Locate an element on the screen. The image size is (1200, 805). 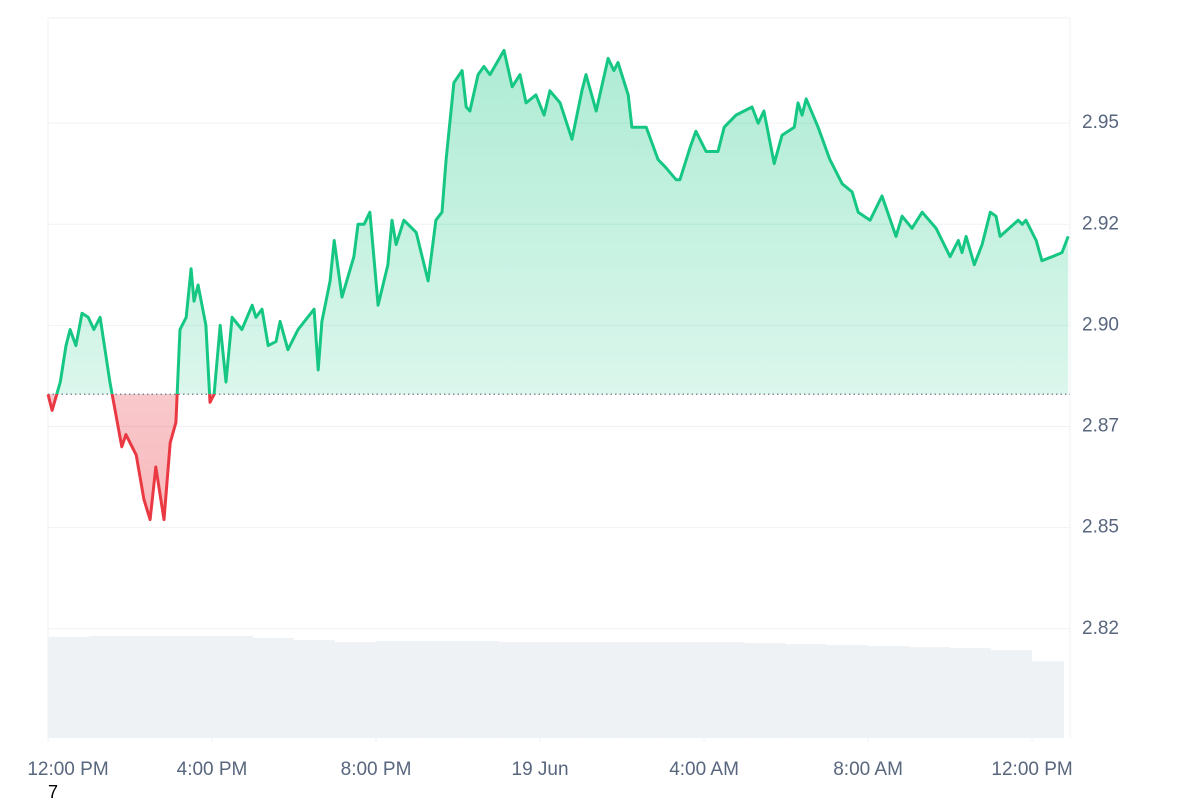
y-tick-label: 2.92 is located at coordinates (1100, 223).